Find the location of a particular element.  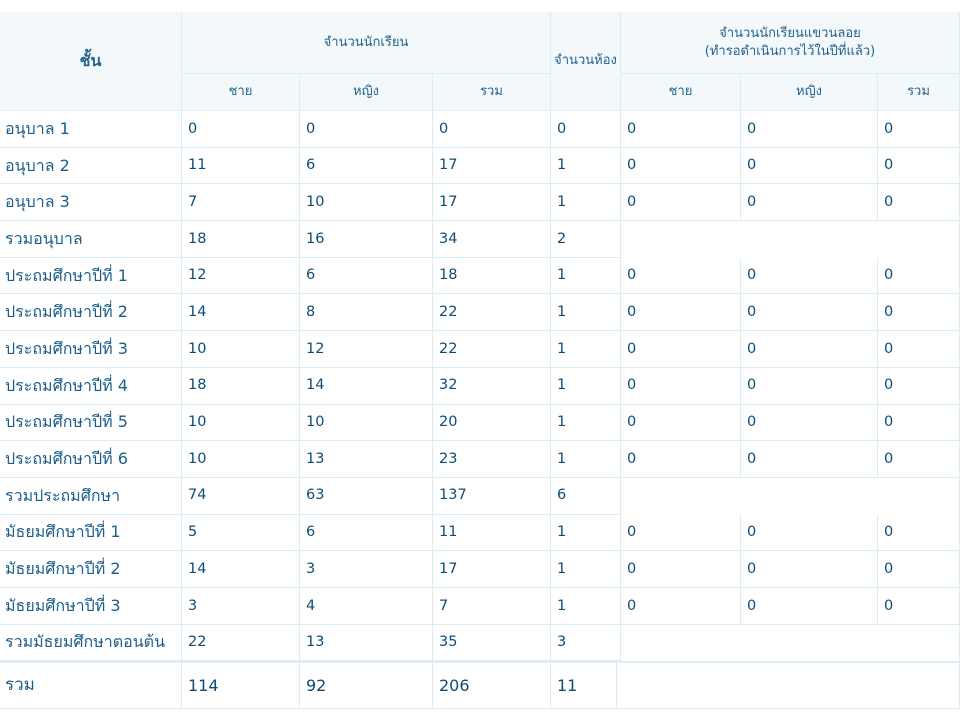

male-count: 74 is located at coordinates (241, 496).